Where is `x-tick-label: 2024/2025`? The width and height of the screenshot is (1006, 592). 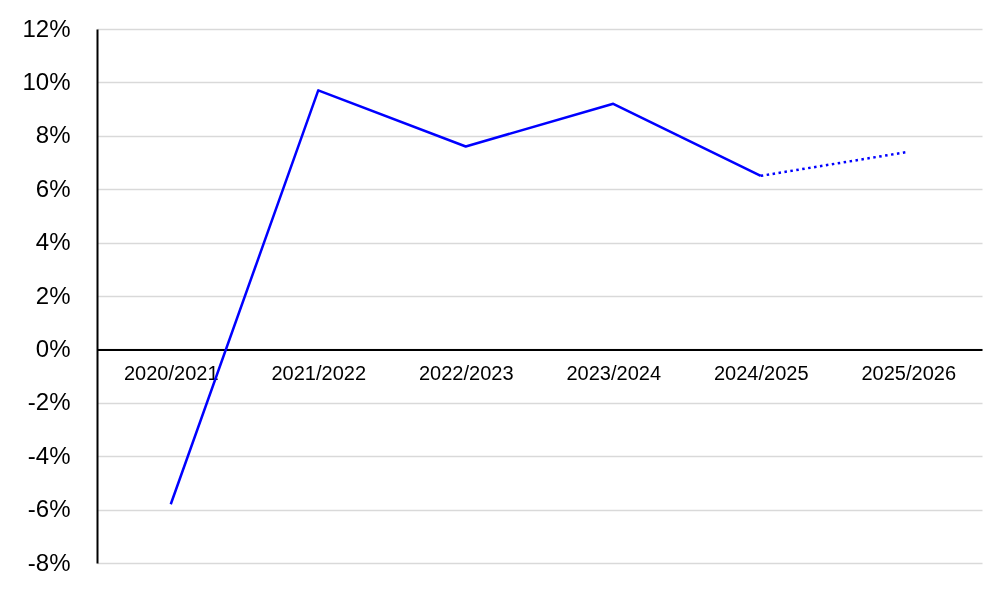
x-tick-label: 2024/2025 is located at coordinates (761, 372).